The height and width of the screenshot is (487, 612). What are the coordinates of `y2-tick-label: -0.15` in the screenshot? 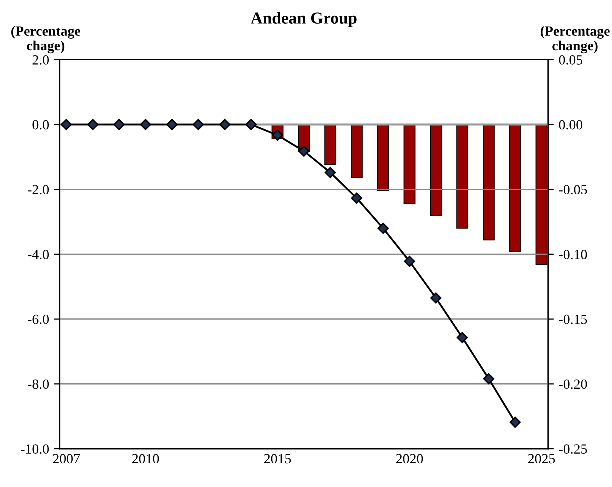 It's located at (573, 319).